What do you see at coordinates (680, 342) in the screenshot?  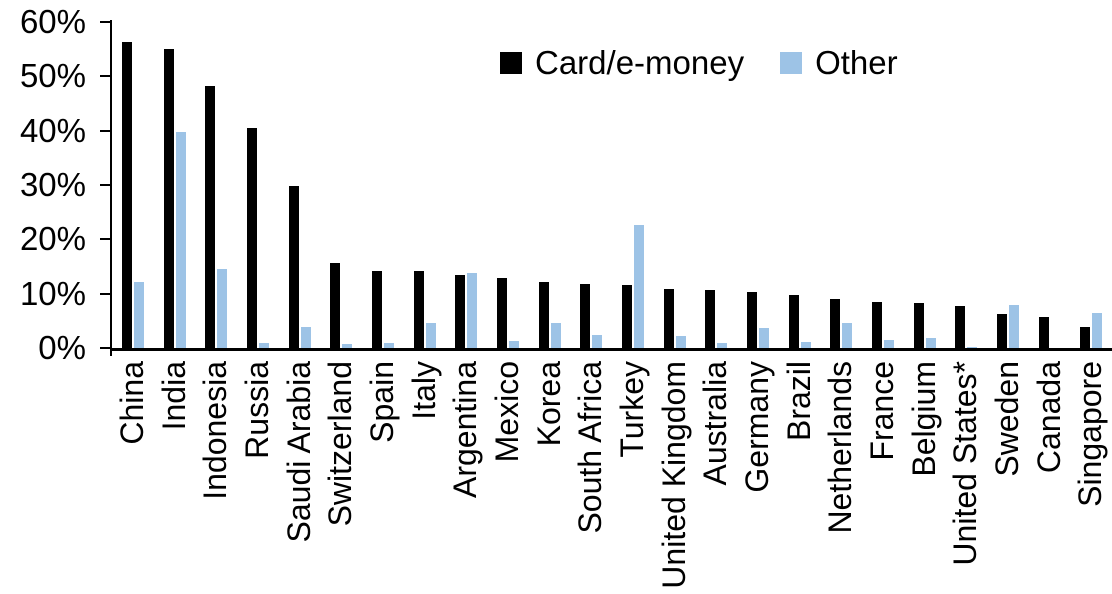 I see `bar-other-united-kingdom` at bounding box center [680, 342].